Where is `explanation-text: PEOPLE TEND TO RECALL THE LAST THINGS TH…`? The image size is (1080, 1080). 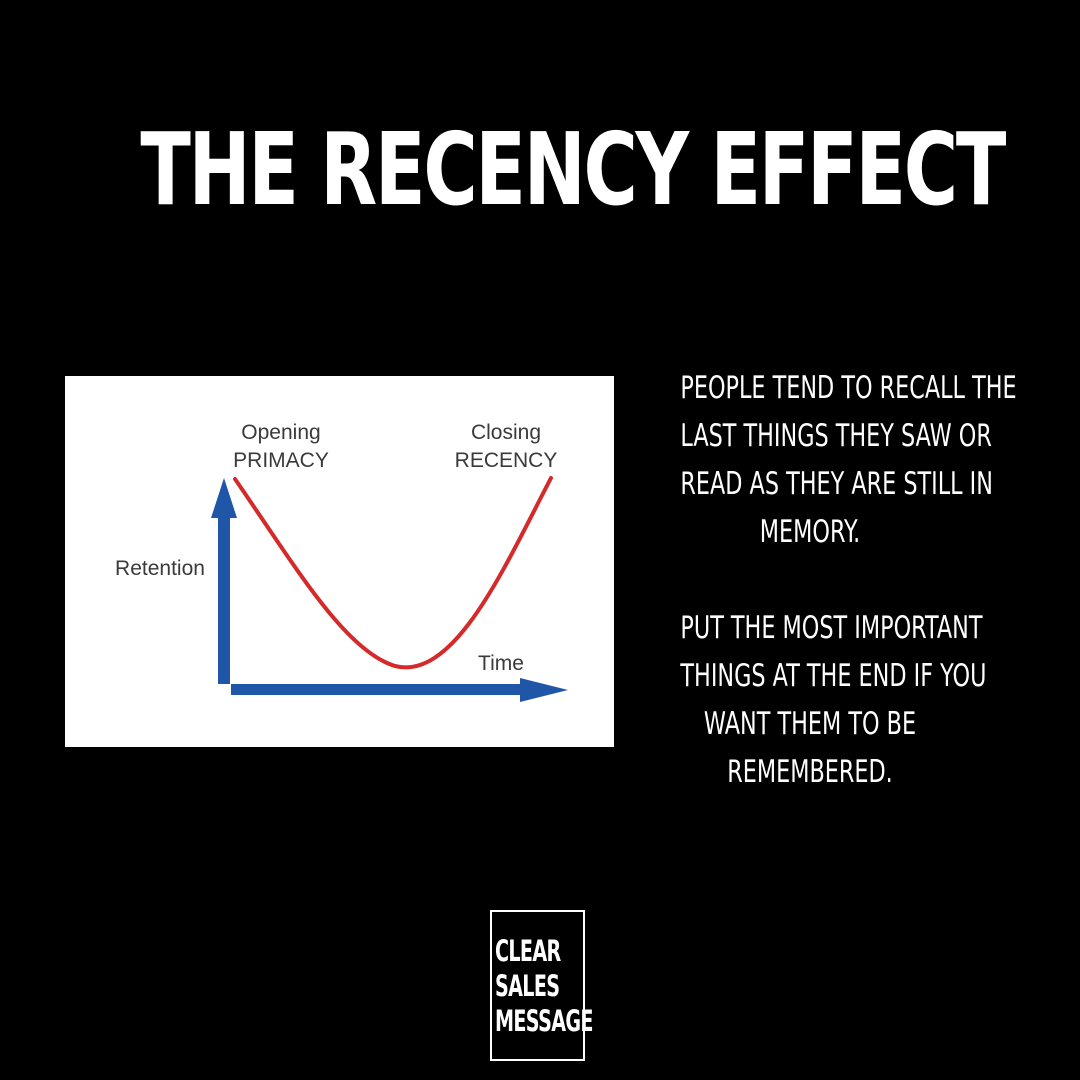
explanation-text: PEOPLE TEND TO RECALL THE LAST THINGS TH… is located at coordinates (823, 580).